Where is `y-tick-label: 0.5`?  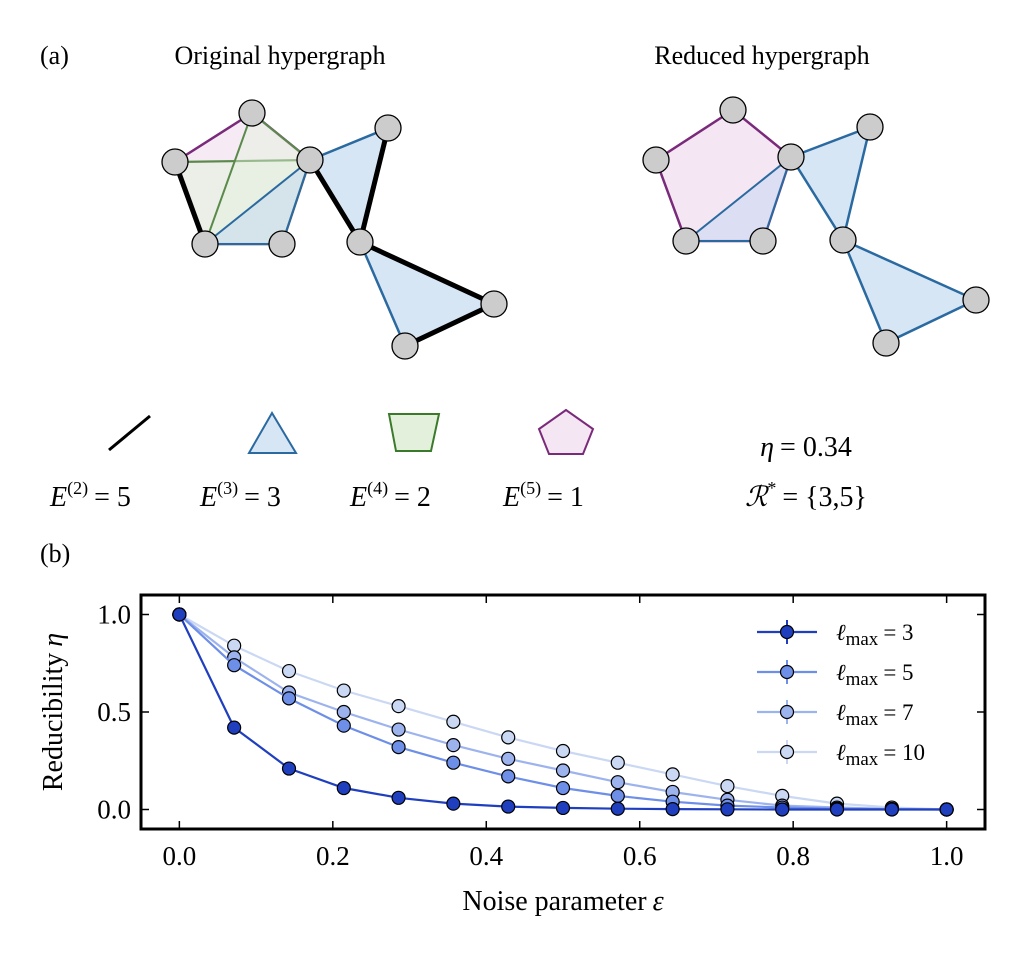 y-tick-label: 0.5 is located at coordinates (114, 712).